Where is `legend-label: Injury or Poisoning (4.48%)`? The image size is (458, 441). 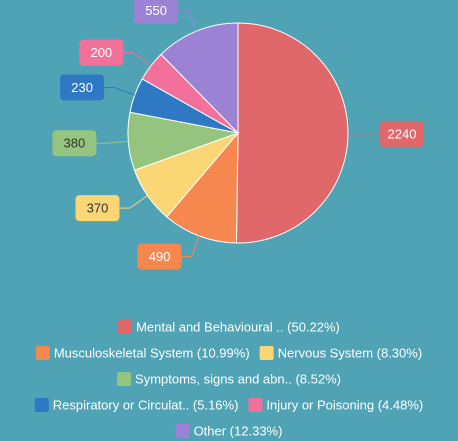
legend-label: Injury or Poisoning (4.48%) is located at coordinates (344, 404).